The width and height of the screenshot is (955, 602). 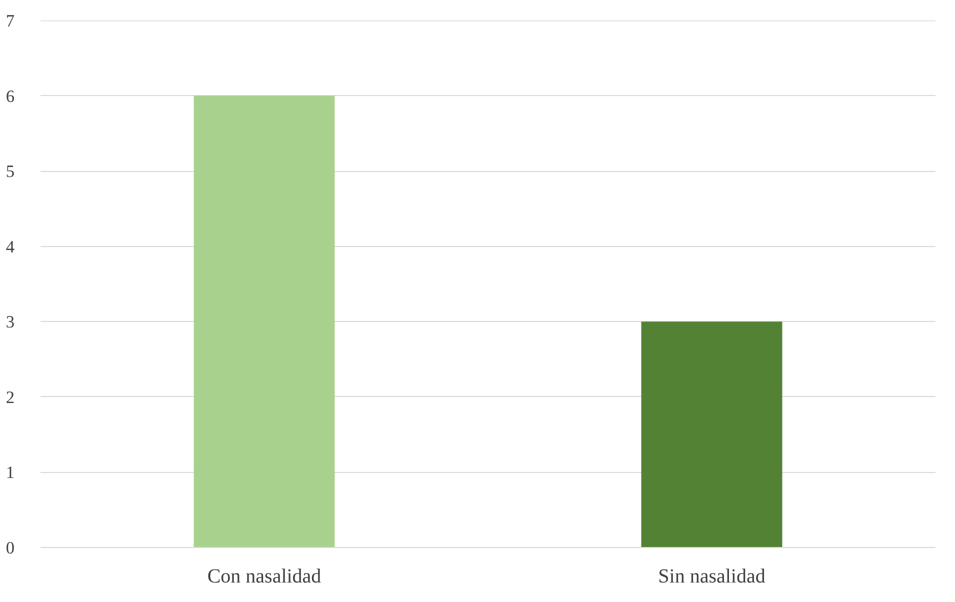 What do you see at coordinates (10, 246) in the screenshot?
I see `y-tick-label: 4` at bounding box center [10, 246].